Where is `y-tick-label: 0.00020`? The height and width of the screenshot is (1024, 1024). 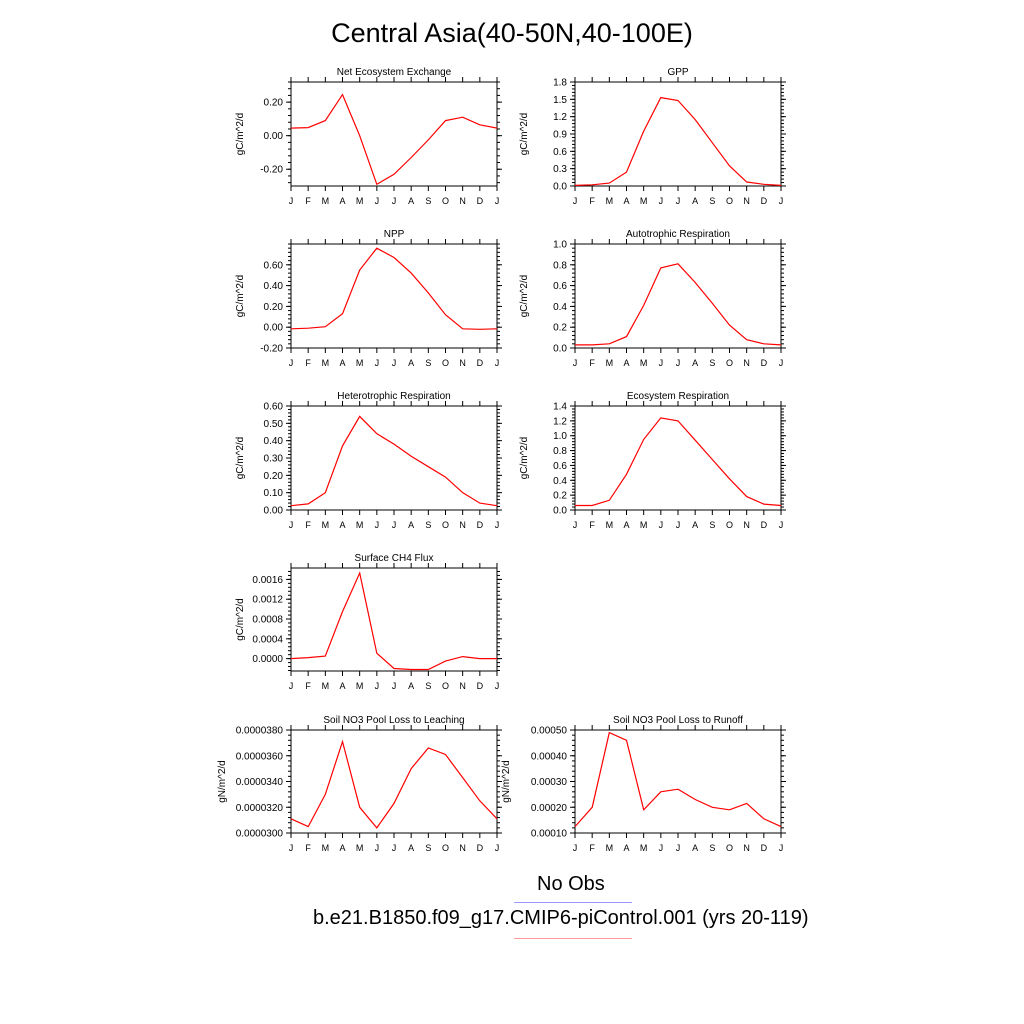 y-tick-label: 0.00020 is located at coordinates (549, 808).